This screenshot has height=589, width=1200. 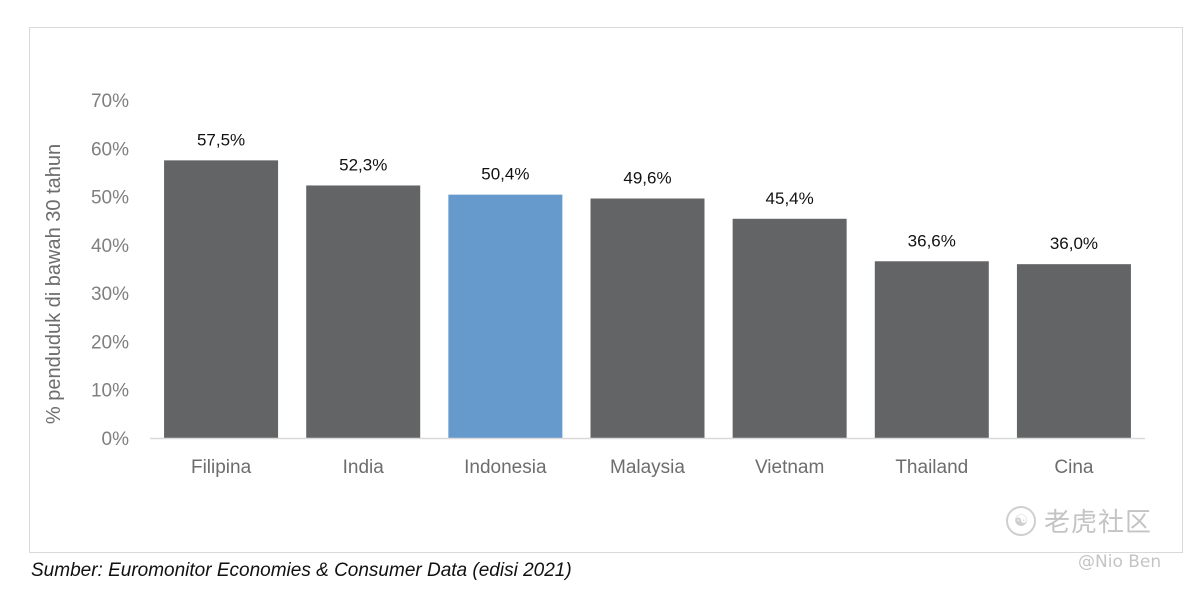 I want to click on y-tick-label: 50%, so click(x=110, y=198).